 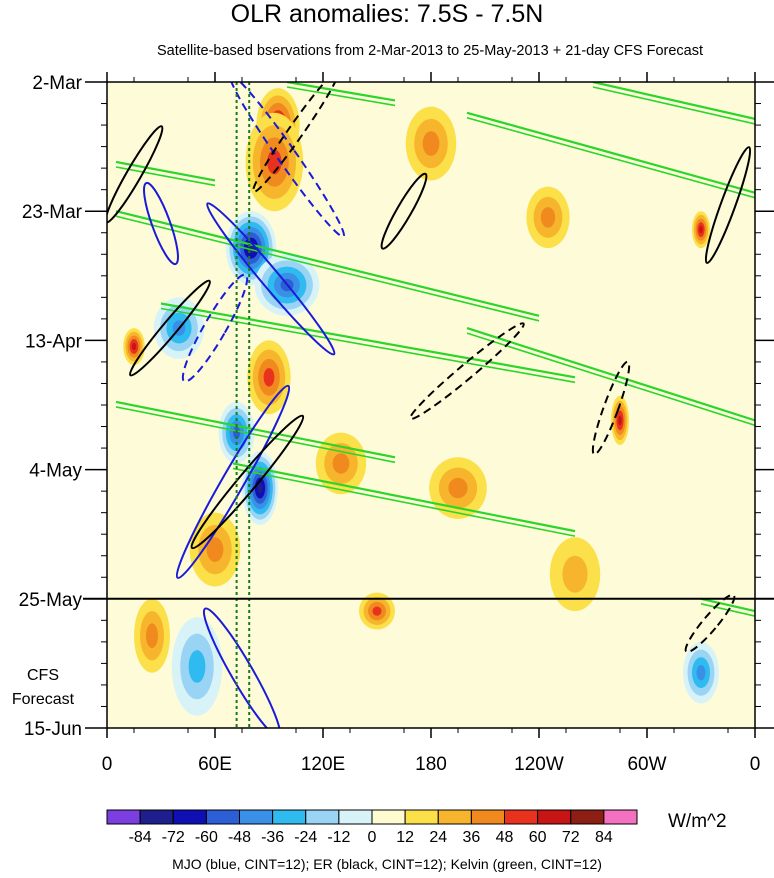 I want to click on colorbar-label: 84, so click(x=604, y=837).